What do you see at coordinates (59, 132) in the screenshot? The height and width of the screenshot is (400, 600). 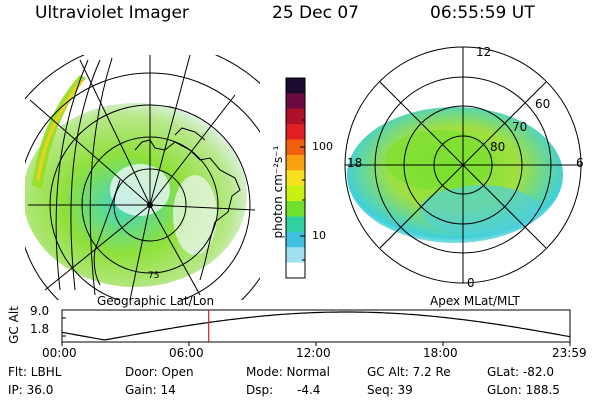 I see `aurora-arc` at bounding box center [59, 132].